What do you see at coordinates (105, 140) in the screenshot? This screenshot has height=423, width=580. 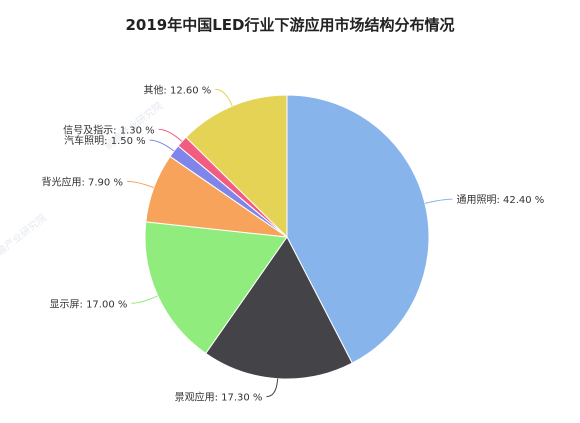 I see `slice-label-4: 汽车照明: 1.50 %` at bounding box center [105, 140].